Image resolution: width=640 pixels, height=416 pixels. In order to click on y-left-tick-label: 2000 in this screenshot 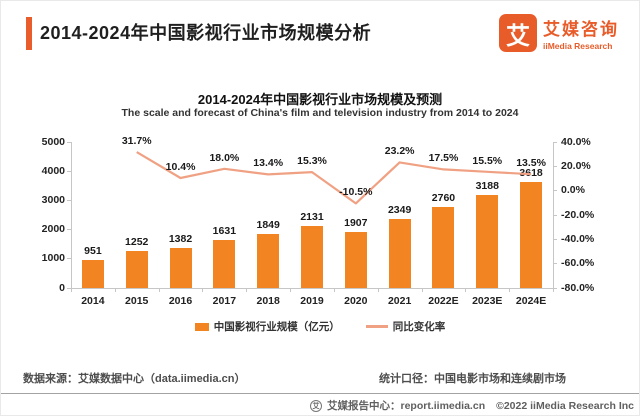, I will do `click(53, 229)`.